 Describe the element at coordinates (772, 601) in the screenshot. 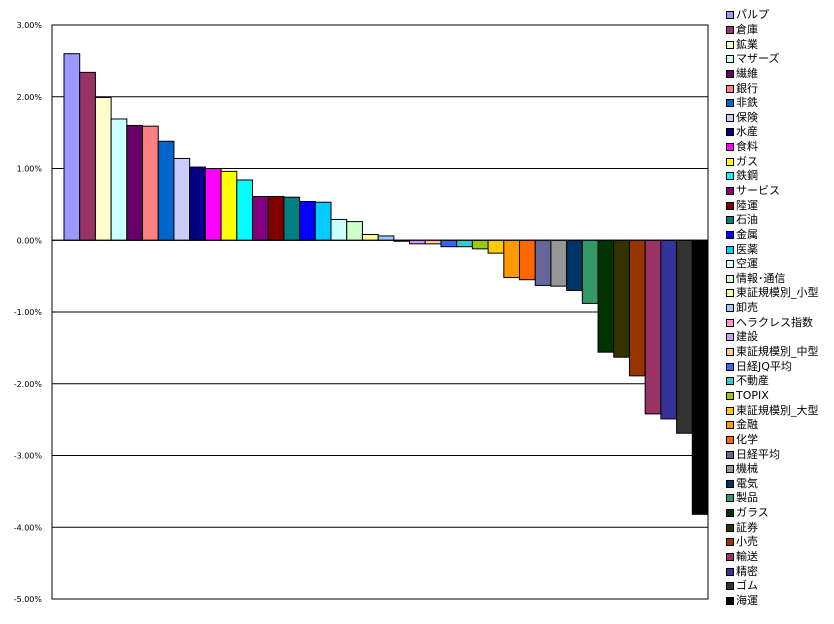

I see `legend-item: 海運` at that location.